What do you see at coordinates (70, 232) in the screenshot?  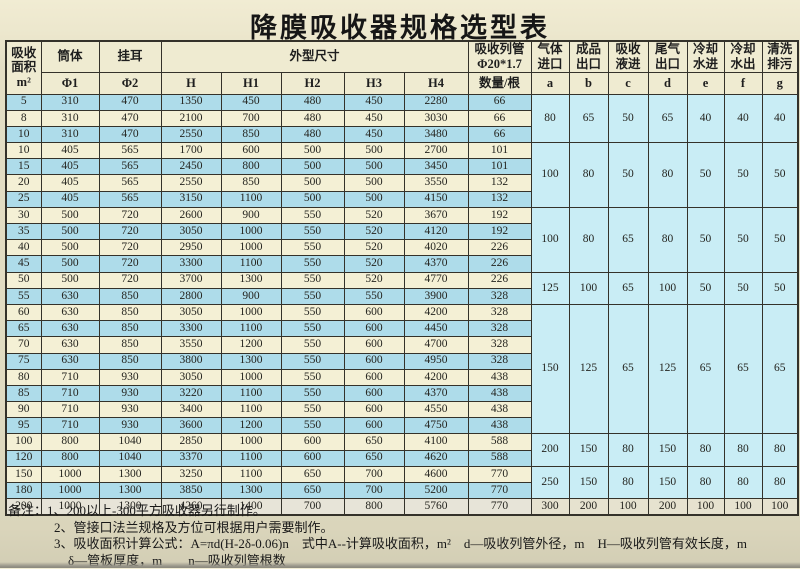 I see `cell-phi1: 500` at bounding box center [70, 232].